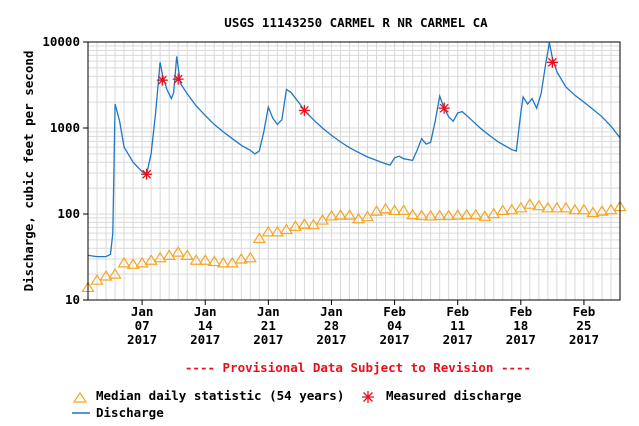  I want to click on y-axis-label: Discharge, cubic feet per second, so click(28, 171).